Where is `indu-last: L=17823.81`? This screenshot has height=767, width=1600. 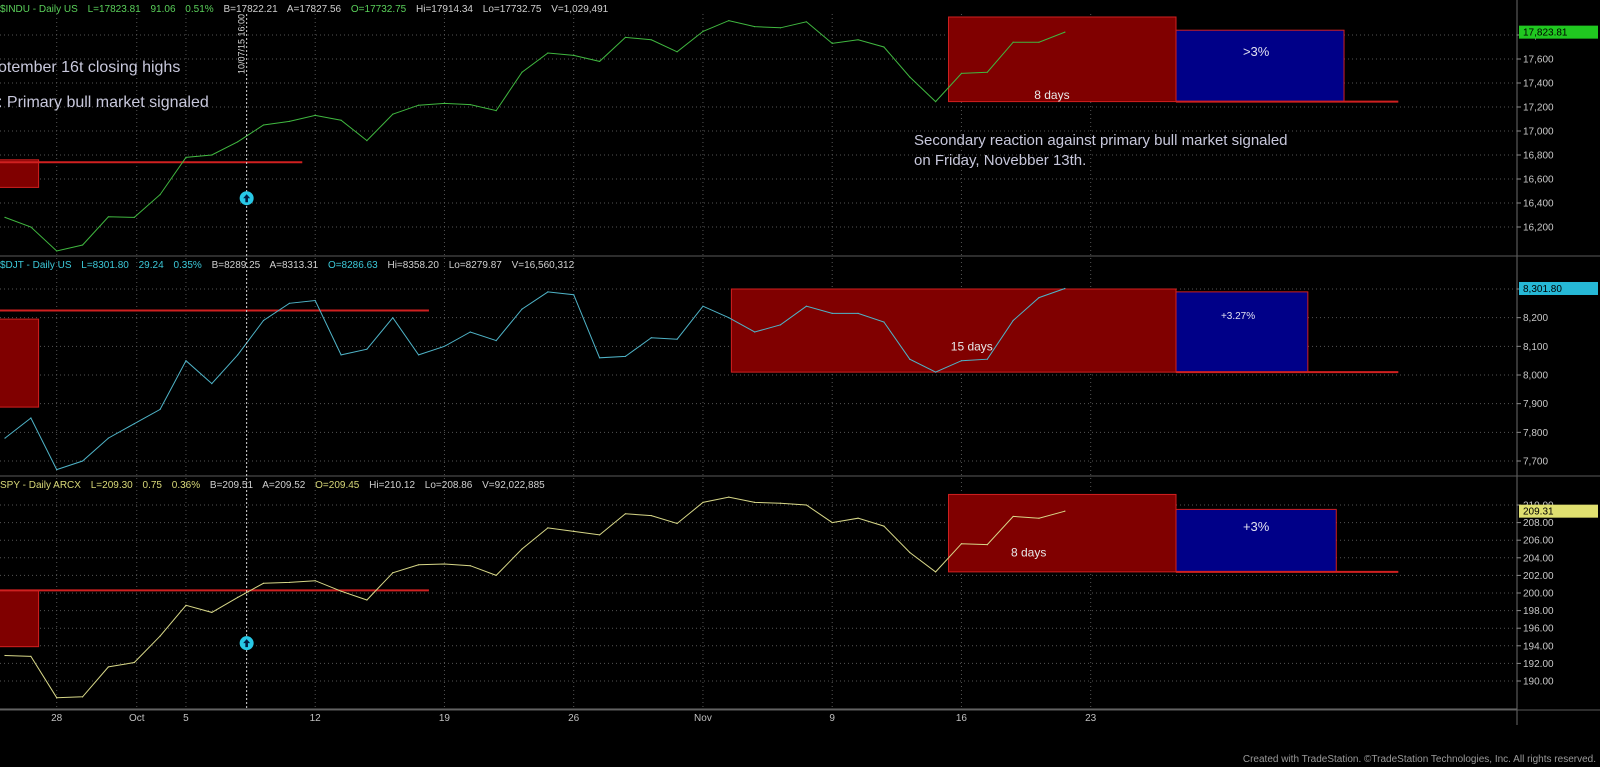
indu-last: L=17823.81 is located at coordinates (114, 9).